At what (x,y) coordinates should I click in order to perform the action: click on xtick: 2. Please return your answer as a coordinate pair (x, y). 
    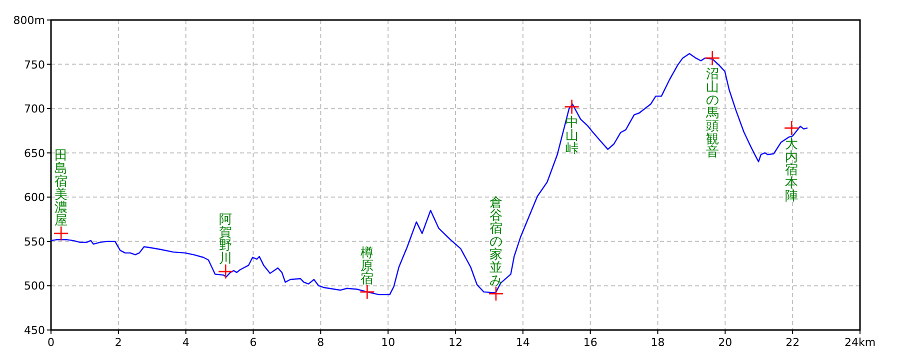
    Looking at the image, I should click on (118, 342).